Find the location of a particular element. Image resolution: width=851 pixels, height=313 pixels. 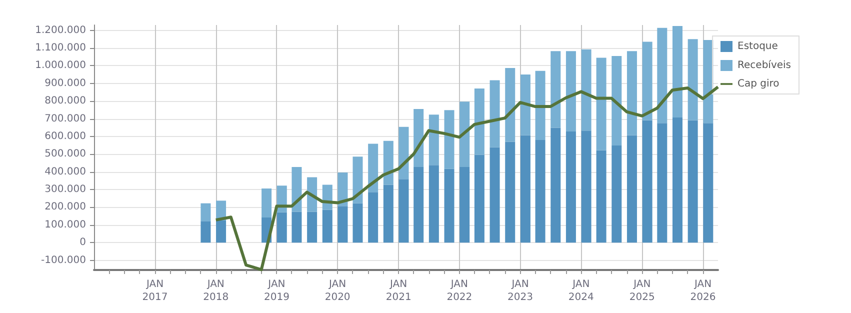

y-tick-label: 200.000 is located at coordinates (65, 207).